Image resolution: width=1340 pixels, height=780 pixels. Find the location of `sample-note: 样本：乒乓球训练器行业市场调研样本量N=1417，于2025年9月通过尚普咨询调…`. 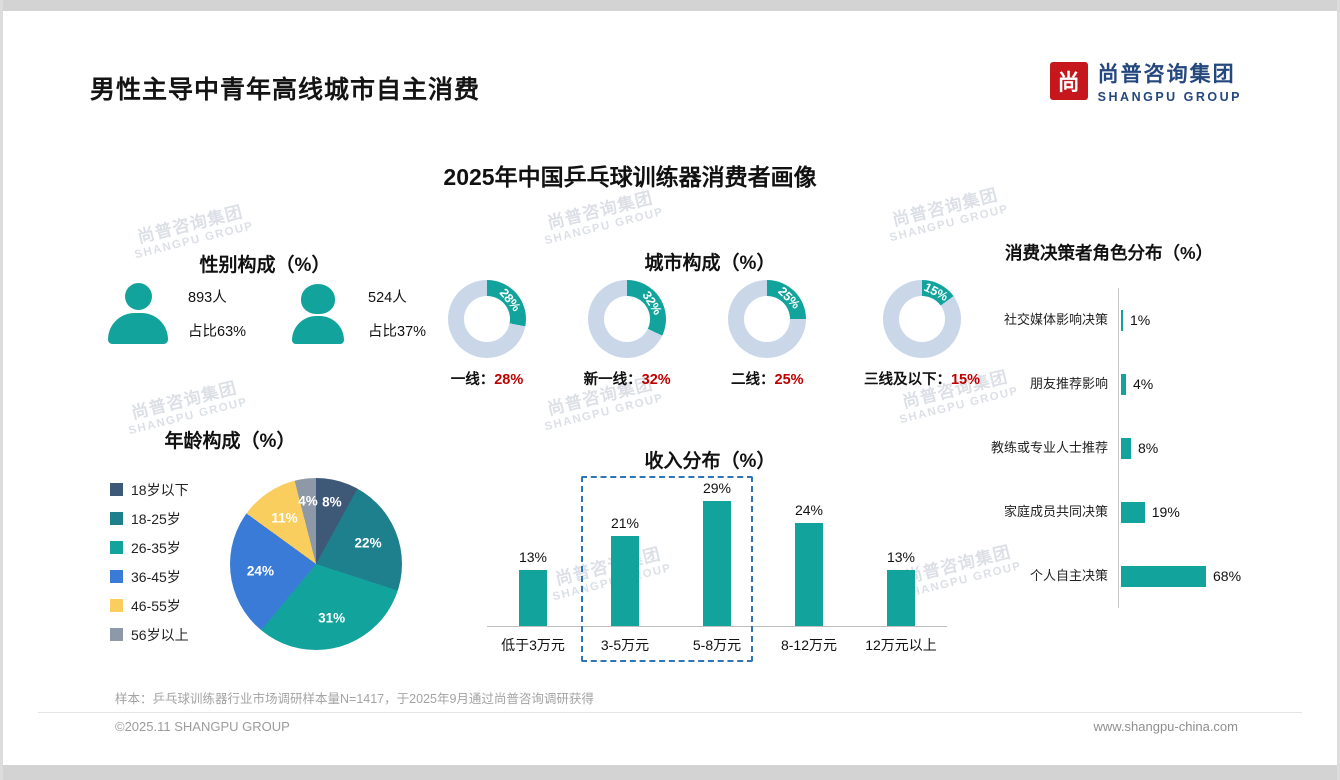

sample-note: 样本：乒乓球训练器行业市场调研样本量N=1417，于2025年9月通过尚普咨询调… is located at coordinates (354, 699).